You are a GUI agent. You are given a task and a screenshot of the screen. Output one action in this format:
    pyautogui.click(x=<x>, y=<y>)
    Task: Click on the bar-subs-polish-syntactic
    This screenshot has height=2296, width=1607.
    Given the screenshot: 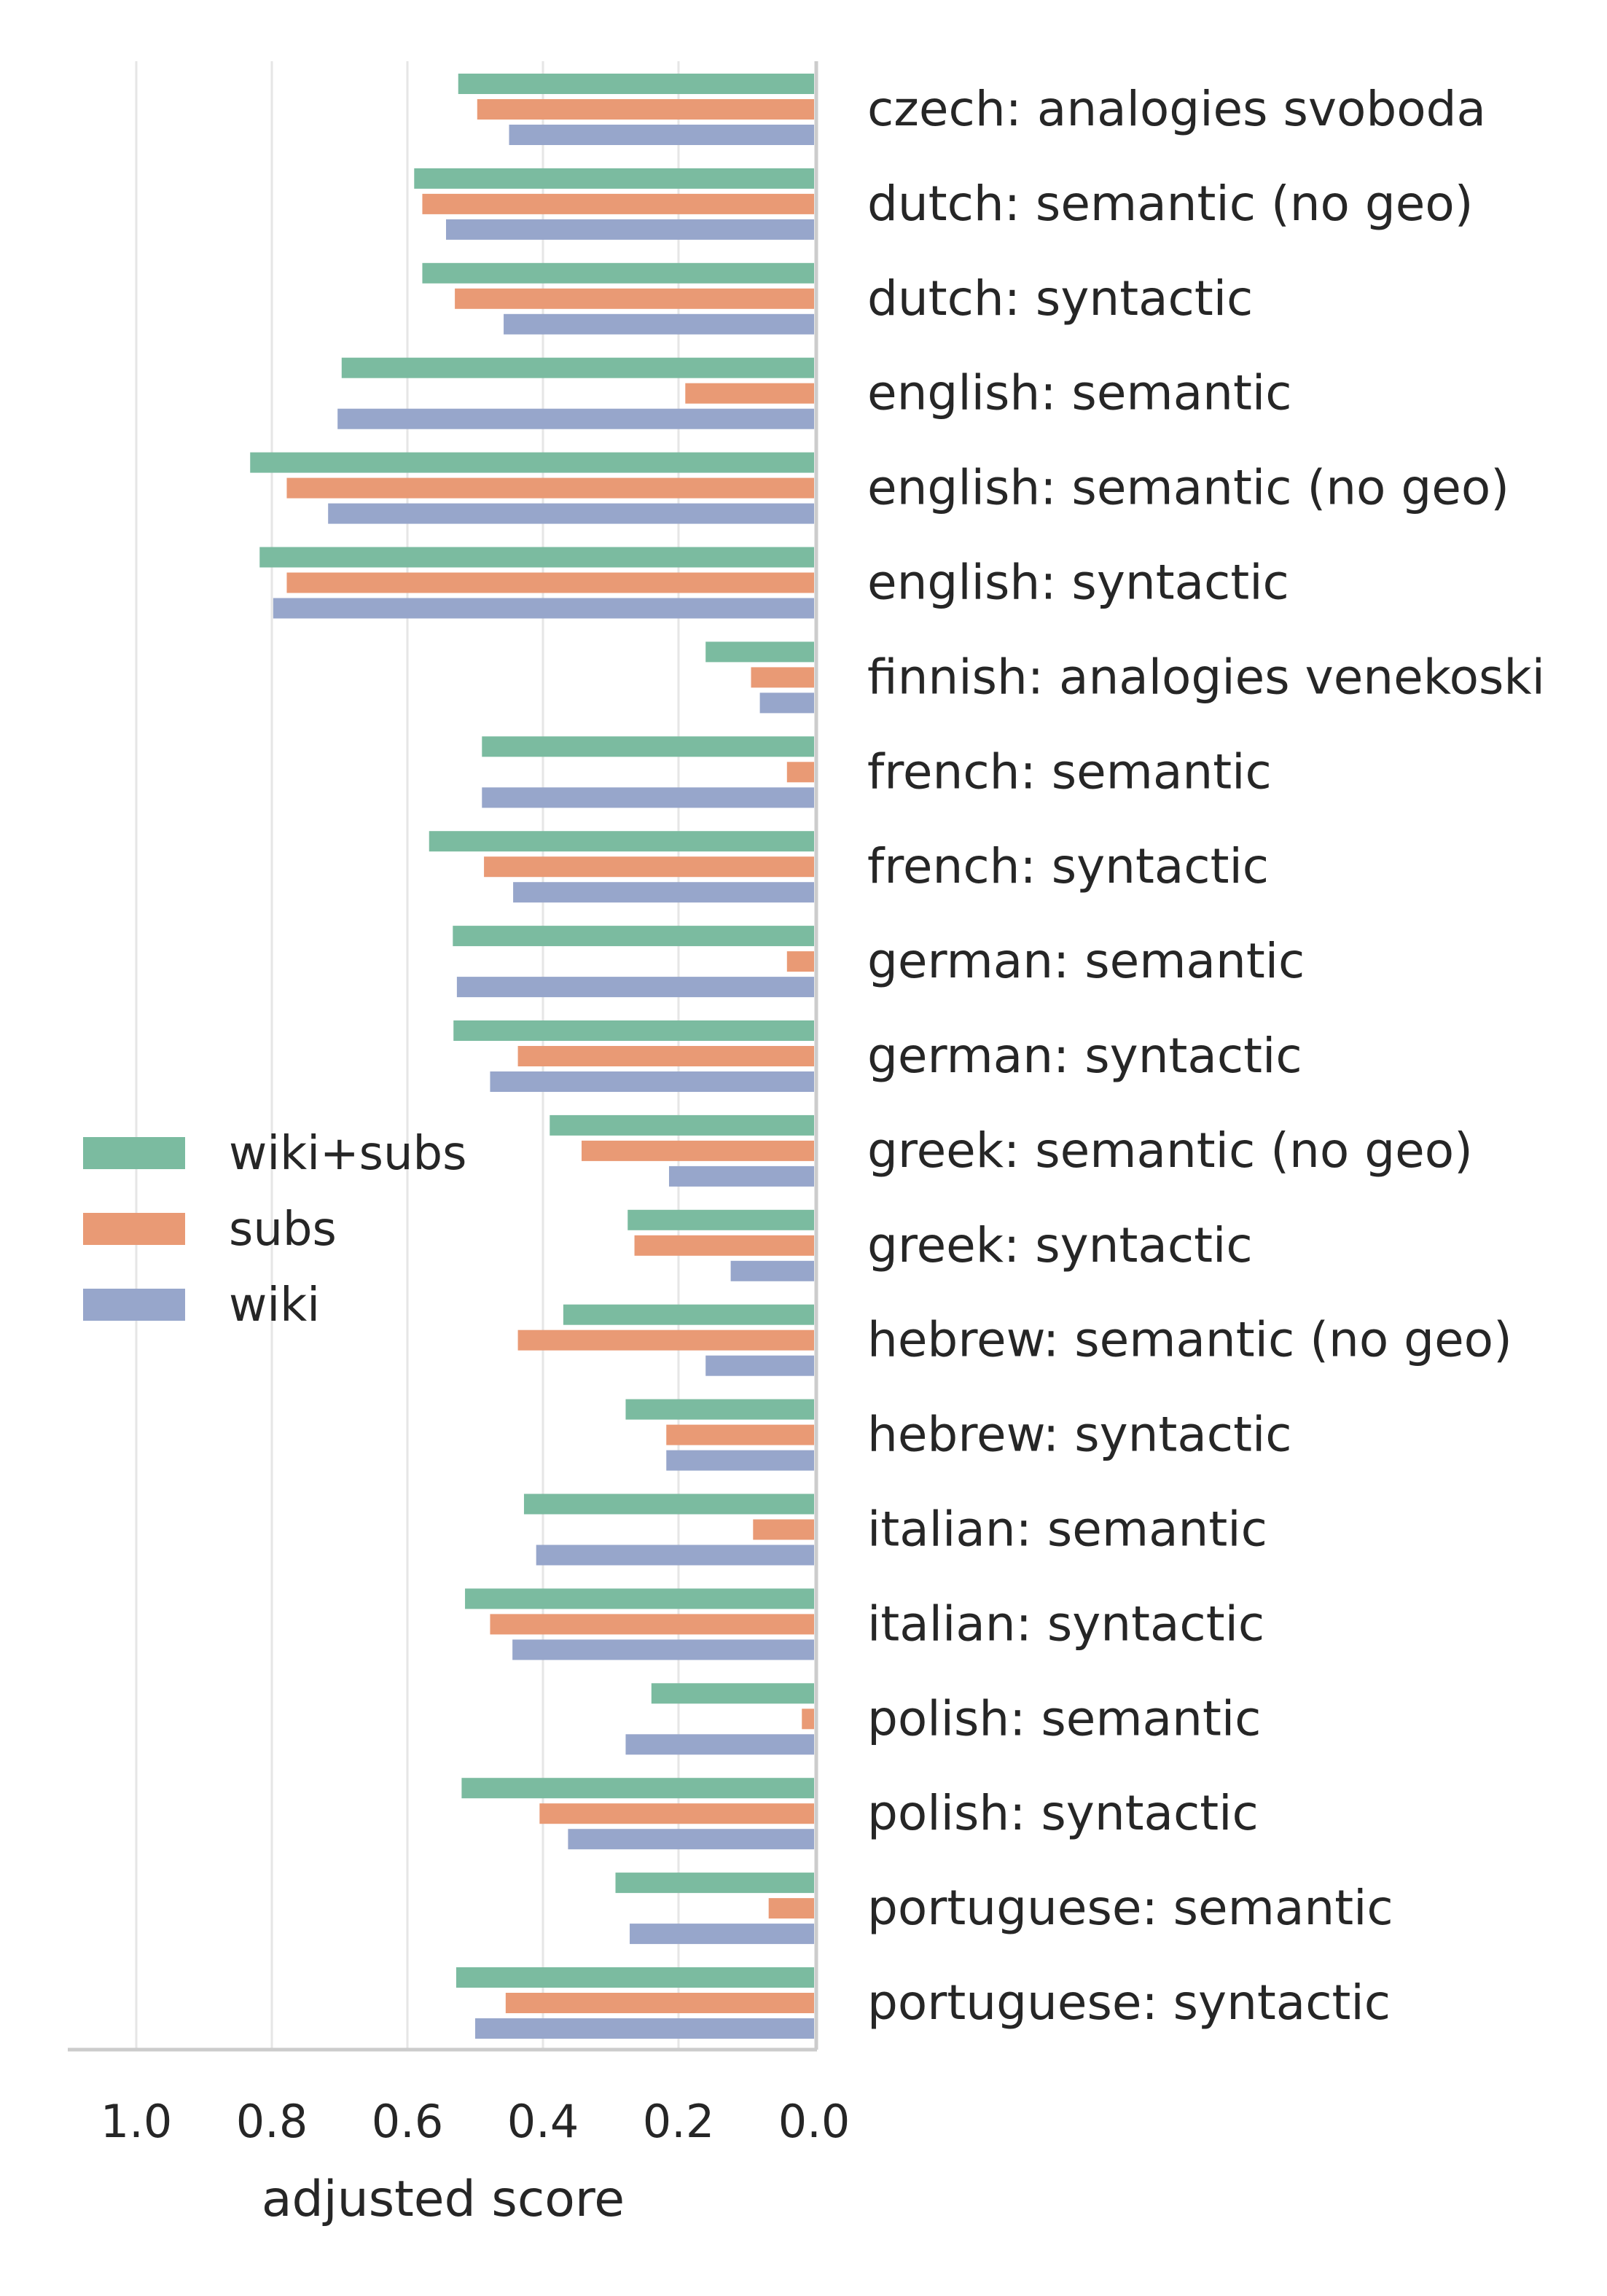 What is the action you would take?
    pyautogui.click(x=676, y=1814)
    